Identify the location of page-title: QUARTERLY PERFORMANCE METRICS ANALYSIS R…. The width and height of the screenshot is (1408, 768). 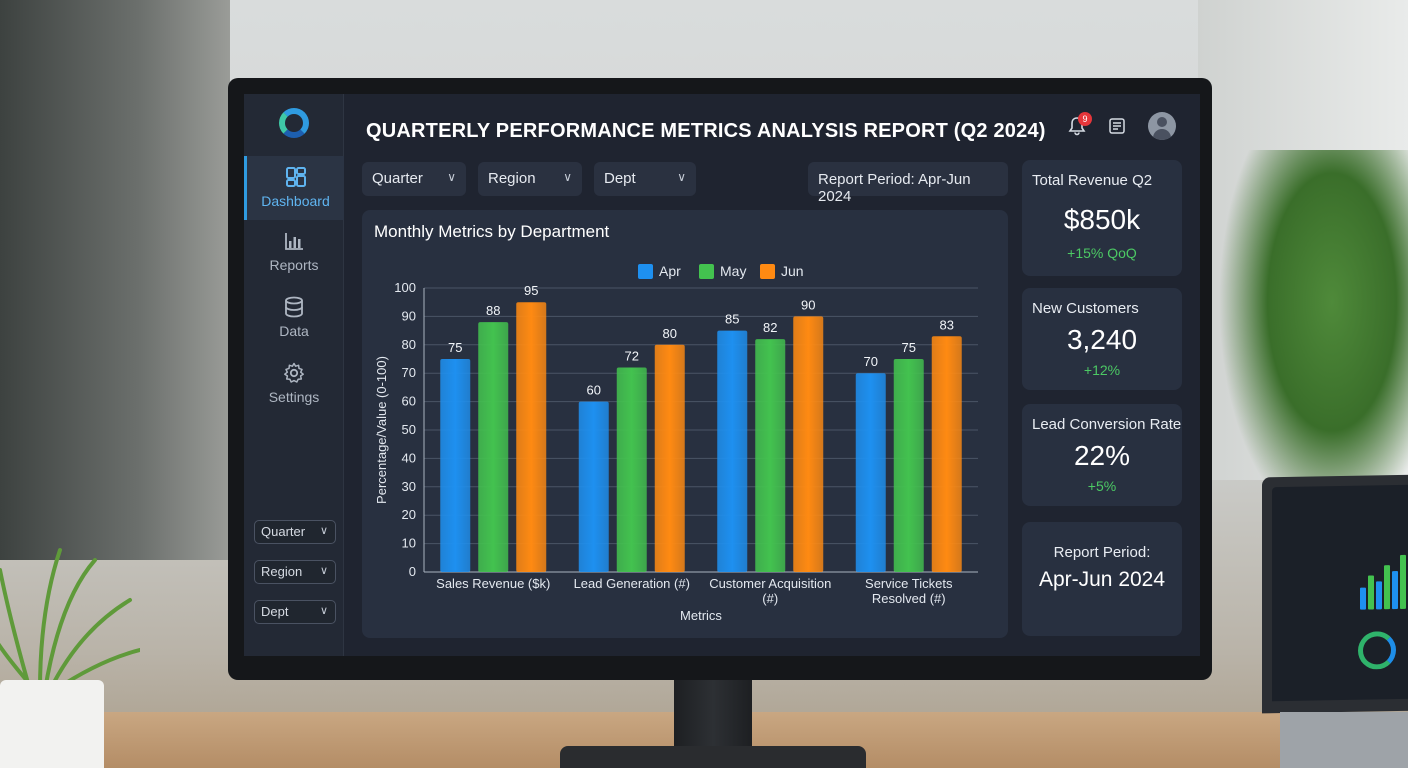
(706, 131).